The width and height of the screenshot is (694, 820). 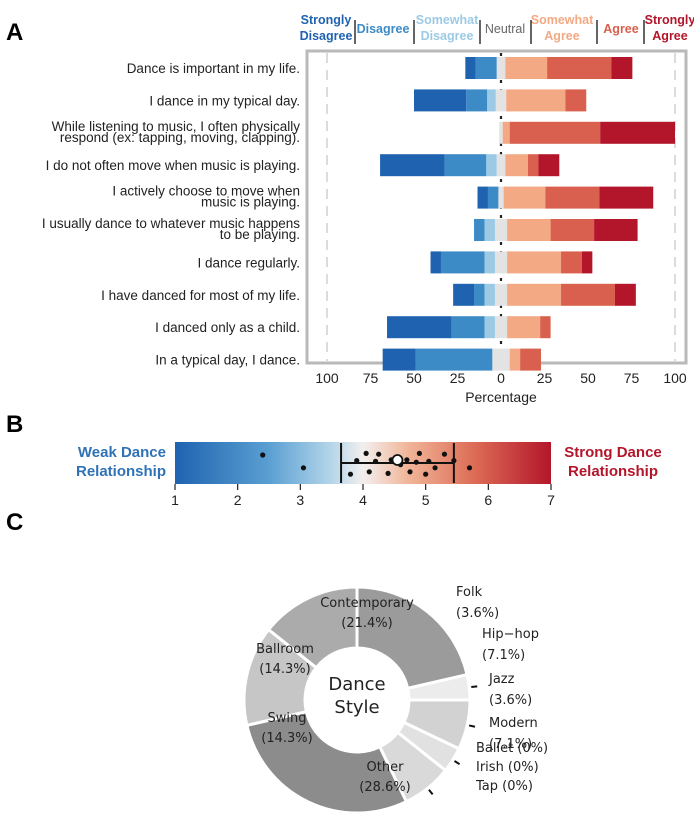 What do you see at coordinates (312, 627) in the screenshot?
I see `donut-slice-ballroom` at bounding box center [312, 627].